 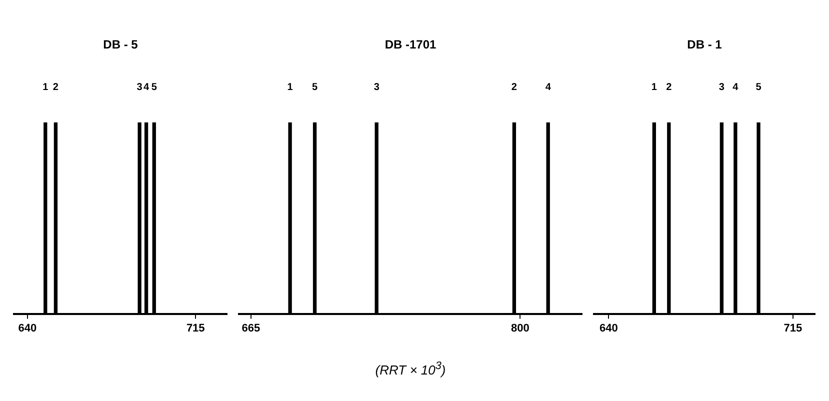 What do you see at coordinates (120, 45) in the screenshot?
I see `chart-title: DB - 5` at bounding box center [120, 45].